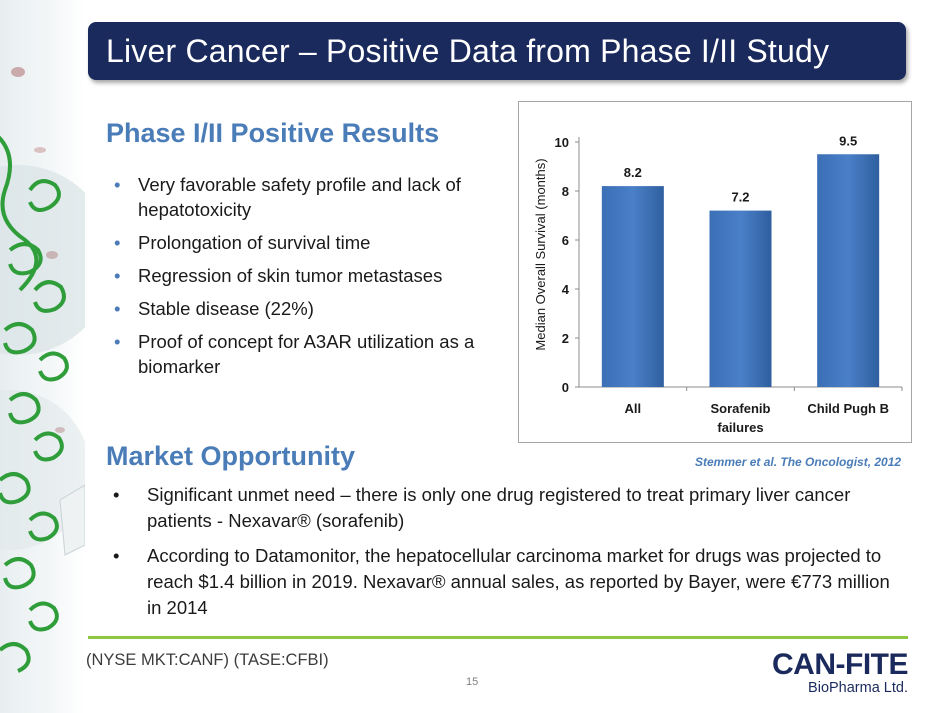 The height and width of the screenshot is (713, 950). Describe the element at coordinates (840, 664) in the screenshot. I see `logo-wordmark: CAN-FITE` at that location.